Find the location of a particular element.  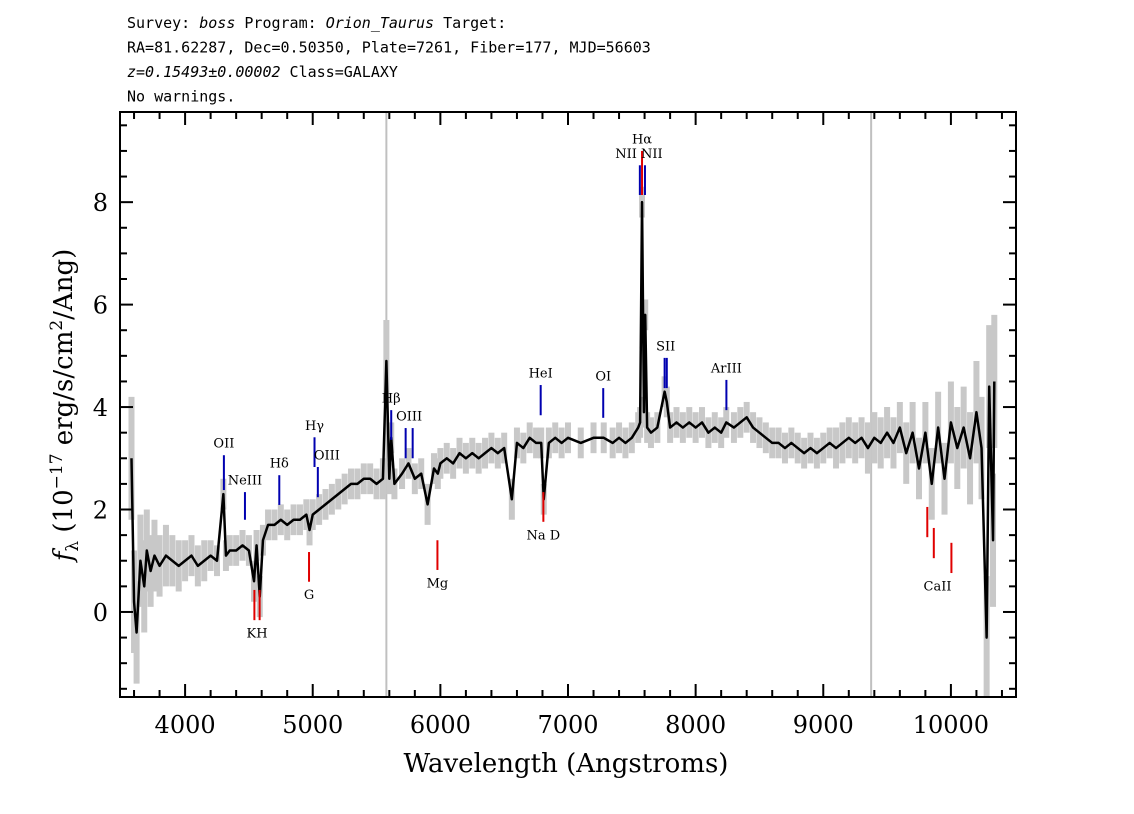

header-text: Target: is located at coordinates (470, 23).